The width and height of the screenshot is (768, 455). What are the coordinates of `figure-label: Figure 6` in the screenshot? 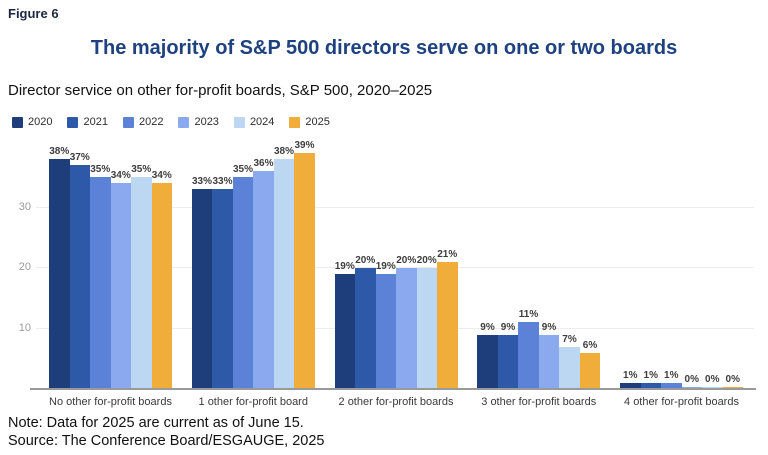 It's located at (33, 13).